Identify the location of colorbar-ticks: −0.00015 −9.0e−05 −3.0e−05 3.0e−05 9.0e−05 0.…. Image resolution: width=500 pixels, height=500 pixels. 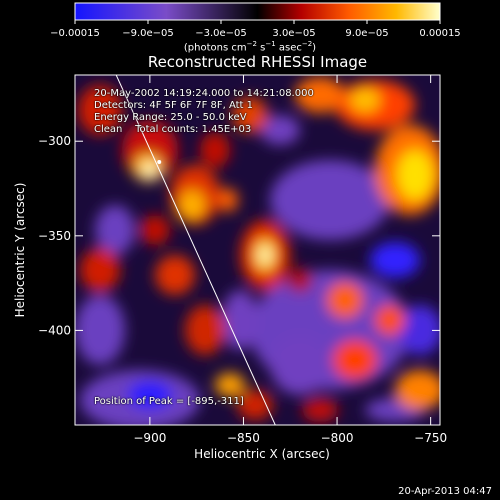
(255, 29).